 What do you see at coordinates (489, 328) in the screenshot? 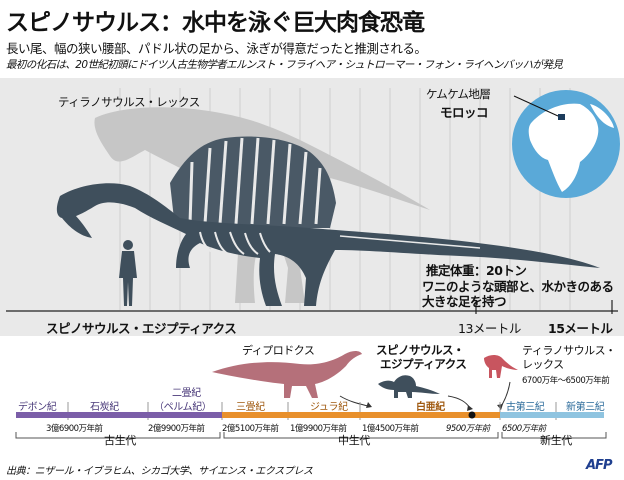
I see `length-13m: 13メートル` at bounding box center [489, 328].